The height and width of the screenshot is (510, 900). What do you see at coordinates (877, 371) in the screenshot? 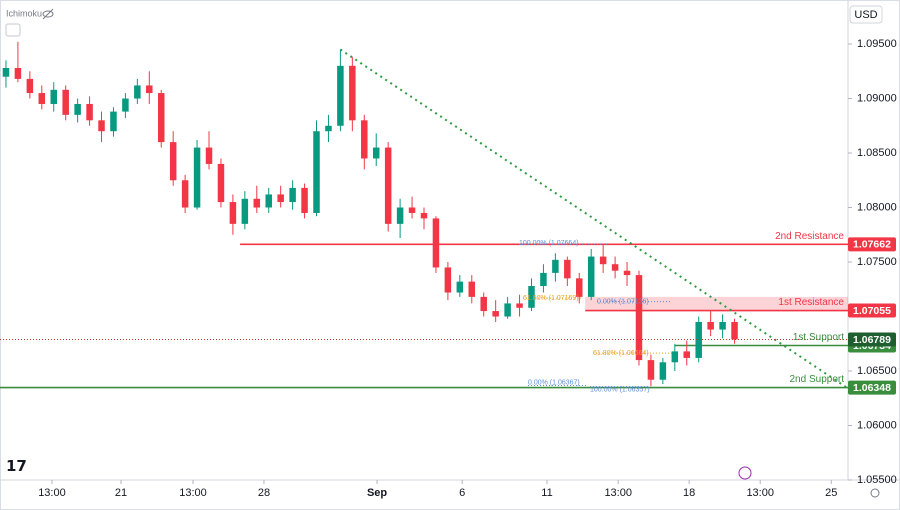
I see `y-tick-label: 1.06500` at bounding box center [877, 371].